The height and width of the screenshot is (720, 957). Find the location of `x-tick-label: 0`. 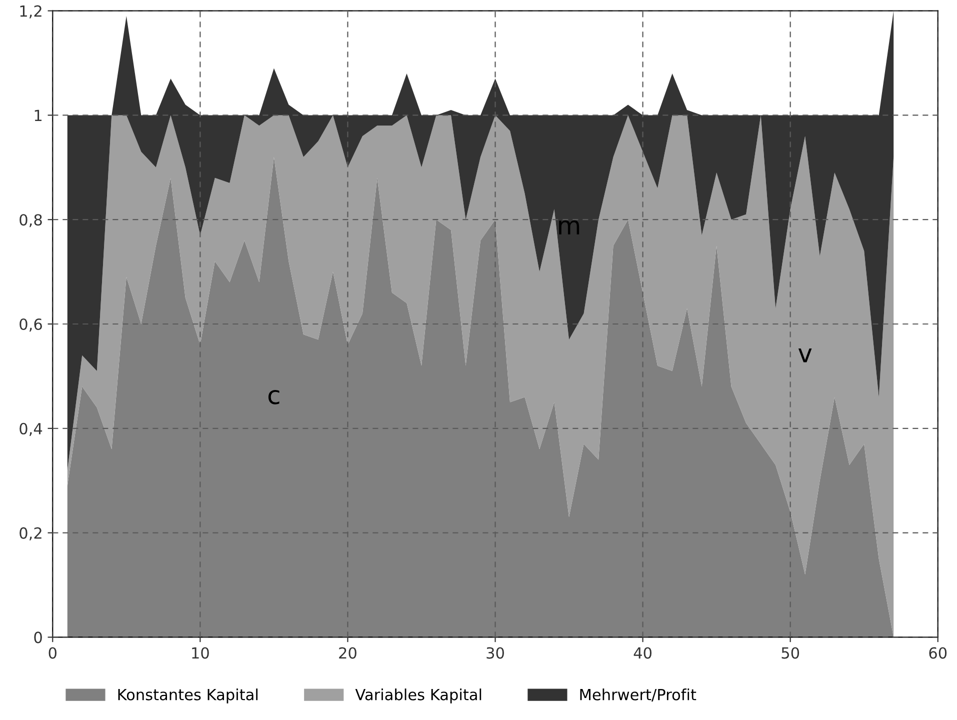

x-tick-label: 0 is located at coordinates (52, 653).